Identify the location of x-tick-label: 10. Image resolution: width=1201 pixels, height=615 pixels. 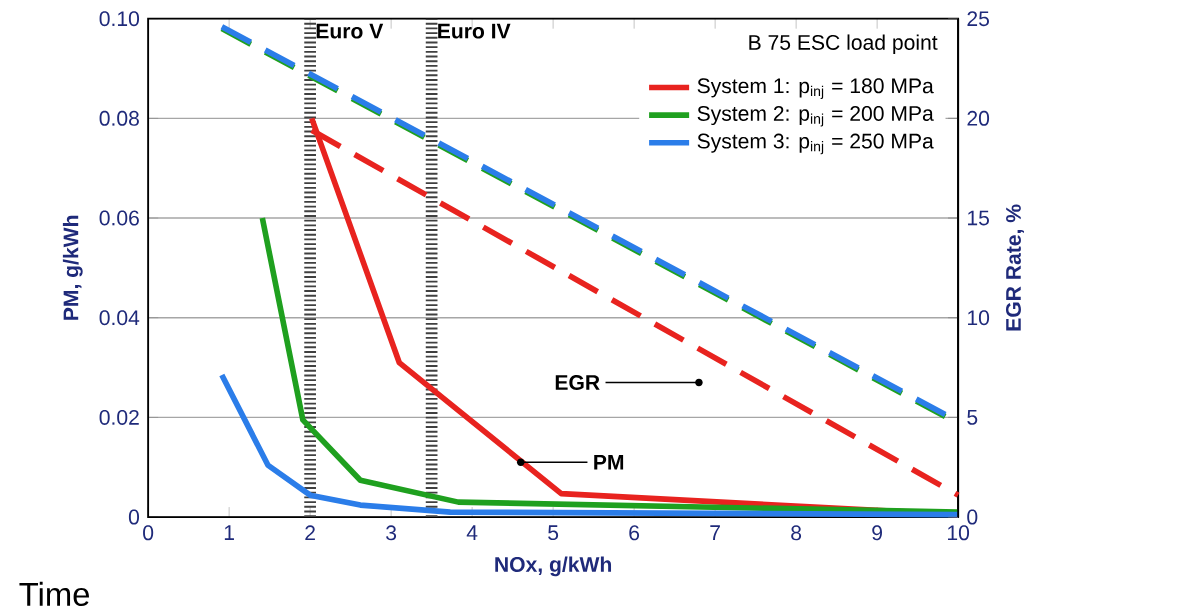
(959, 533).